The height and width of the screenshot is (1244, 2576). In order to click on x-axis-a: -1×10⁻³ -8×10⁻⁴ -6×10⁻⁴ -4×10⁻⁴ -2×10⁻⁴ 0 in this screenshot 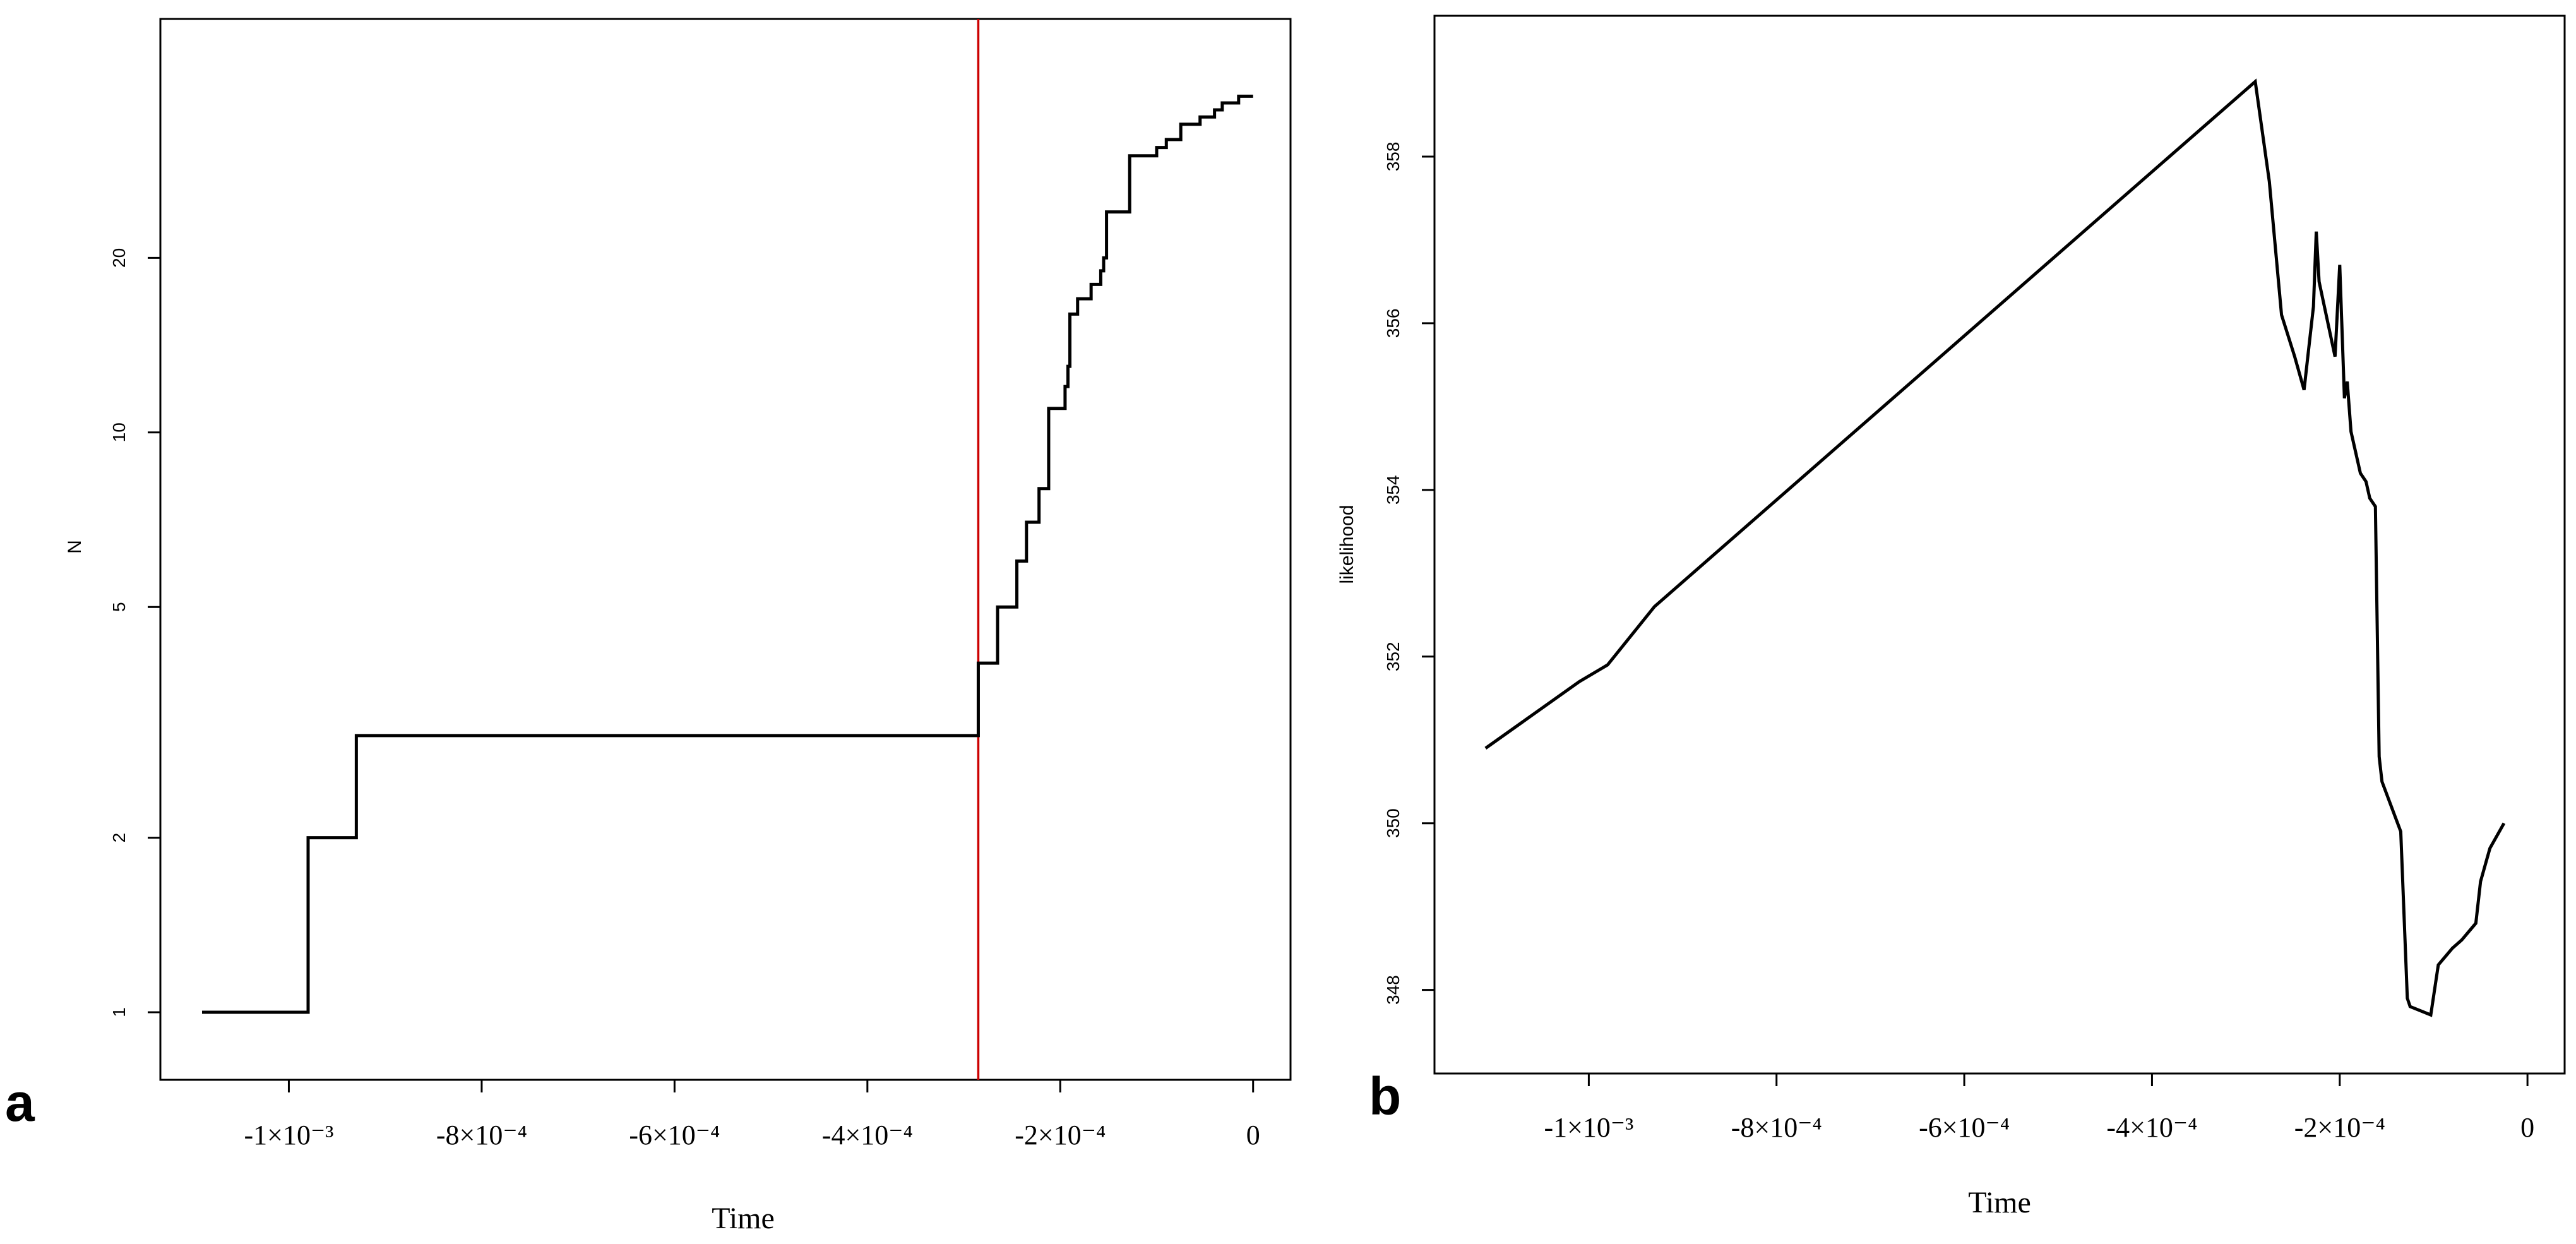, I will do `click(752, 1116)`.